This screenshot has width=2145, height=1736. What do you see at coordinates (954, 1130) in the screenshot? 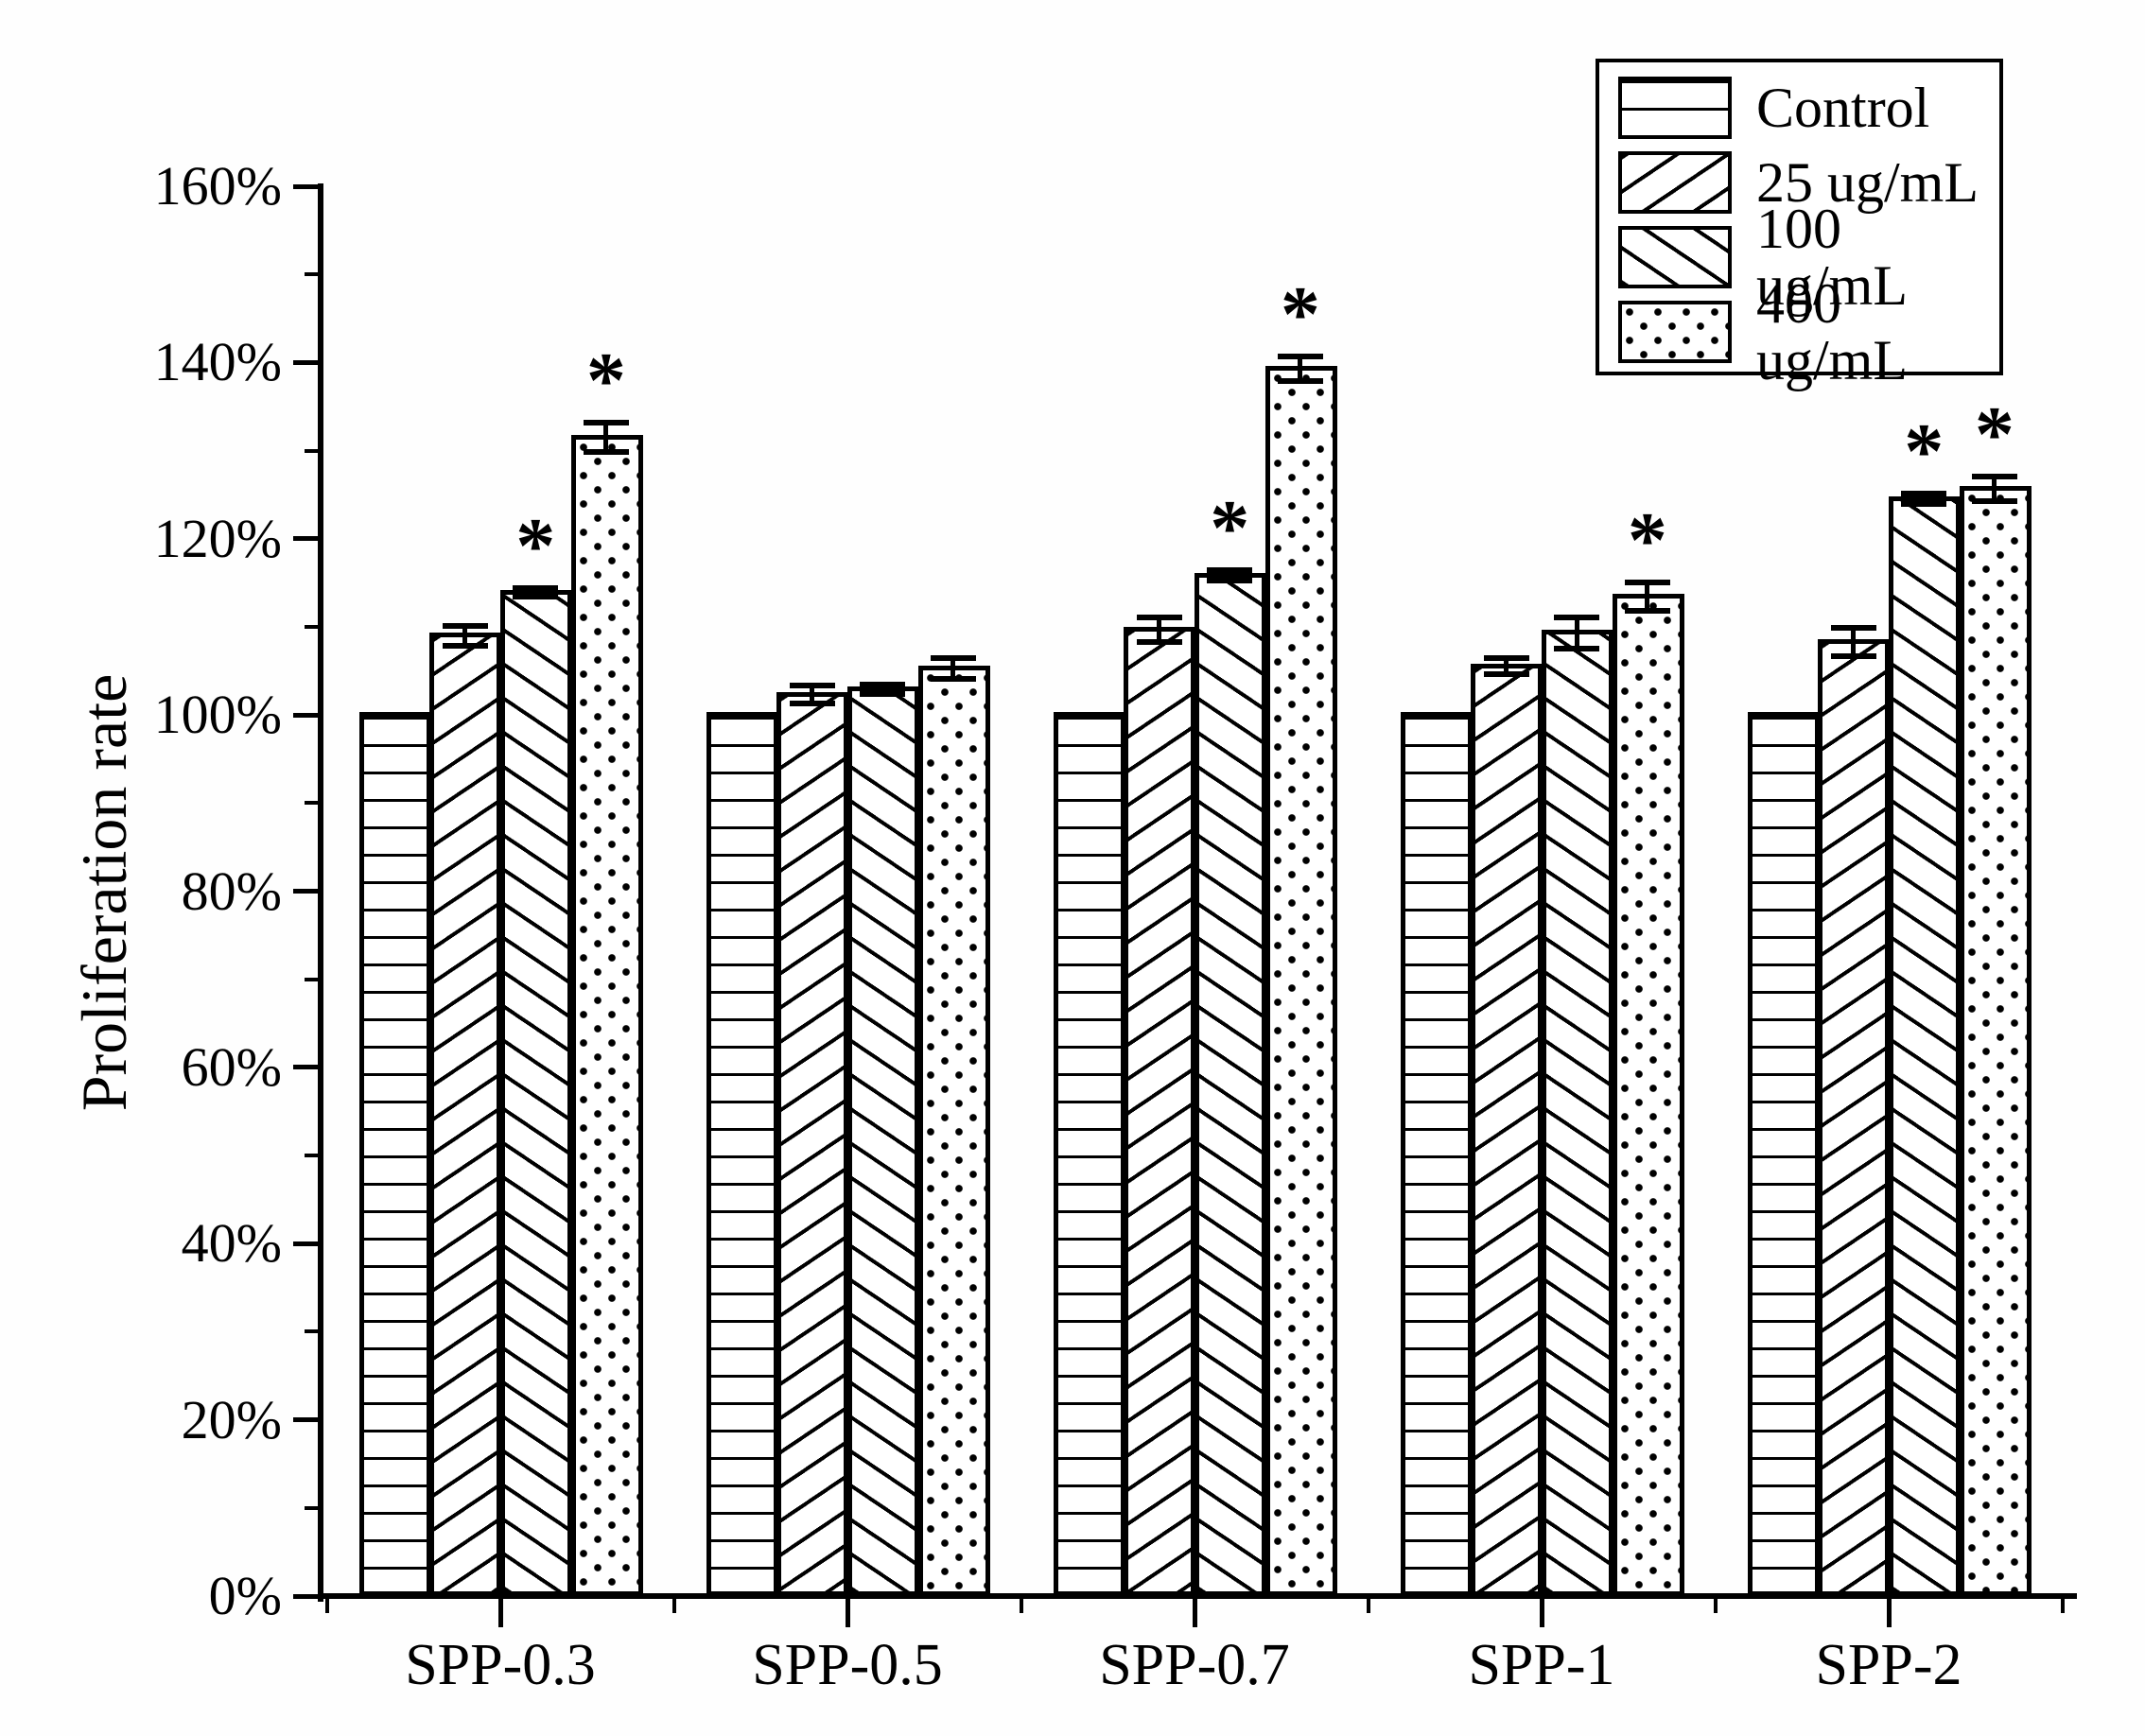
I see `bar-SPP-0.5-400 ug/mL` at bounding box center [954, 1130].